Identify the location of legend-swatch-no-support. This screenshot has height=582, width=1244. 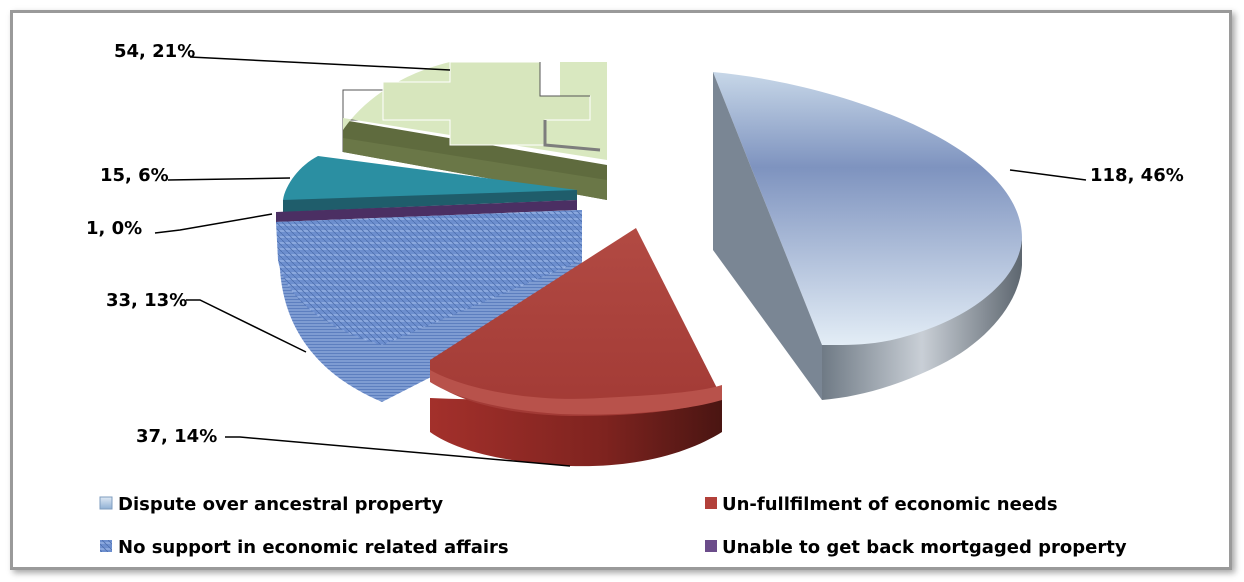
(106, 546).